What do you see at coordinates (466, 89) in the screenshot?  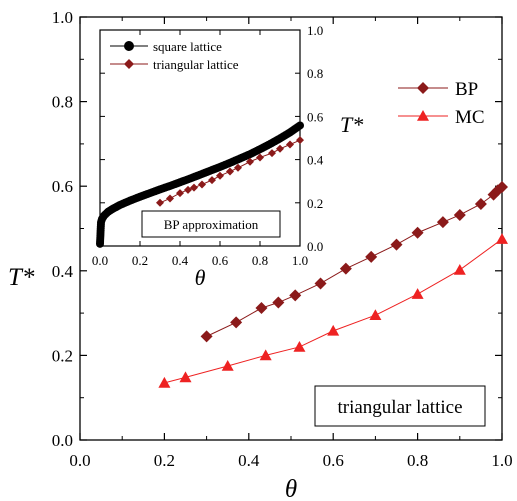 I see `legend-label-bp: BP` at bounding box center [466, 89].